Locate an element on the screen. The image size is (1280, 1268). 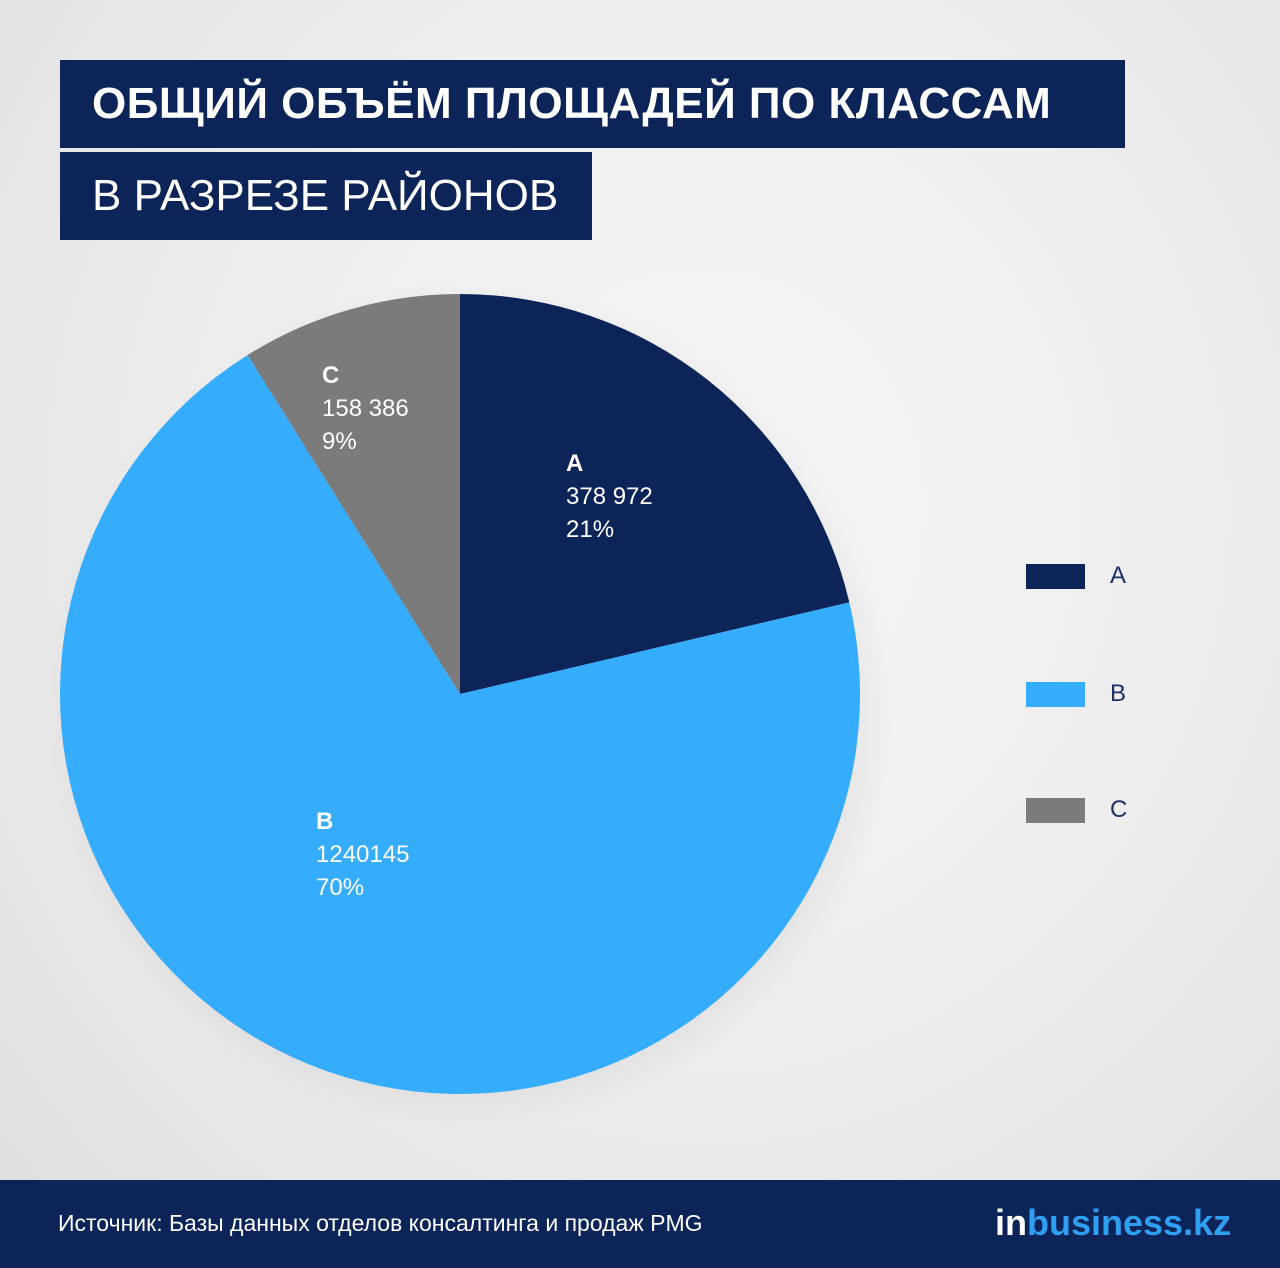
slice-b-category: B is located at coordinates (325, 821).